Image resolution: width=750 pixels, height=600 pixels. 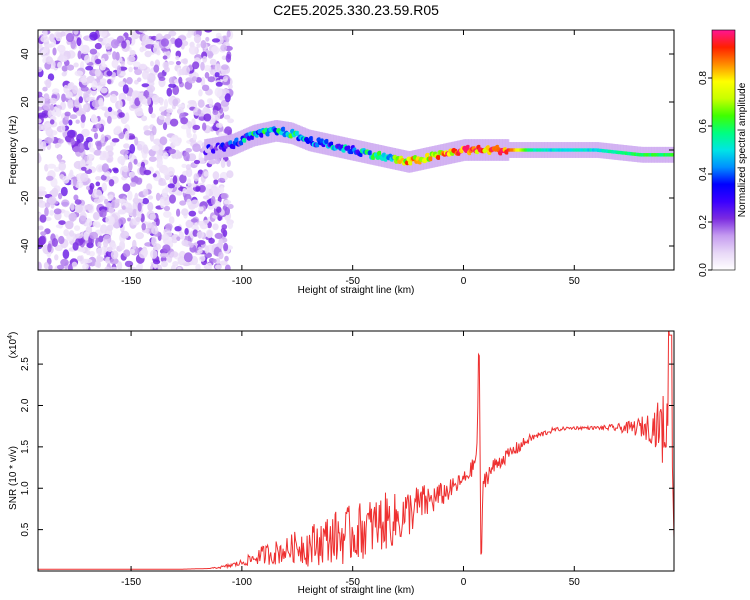 What do you see at coordinates (464, 281) in the screenshot?
I see `spectrogram-x-tick-label: 0` at bounding box center [464, 281].